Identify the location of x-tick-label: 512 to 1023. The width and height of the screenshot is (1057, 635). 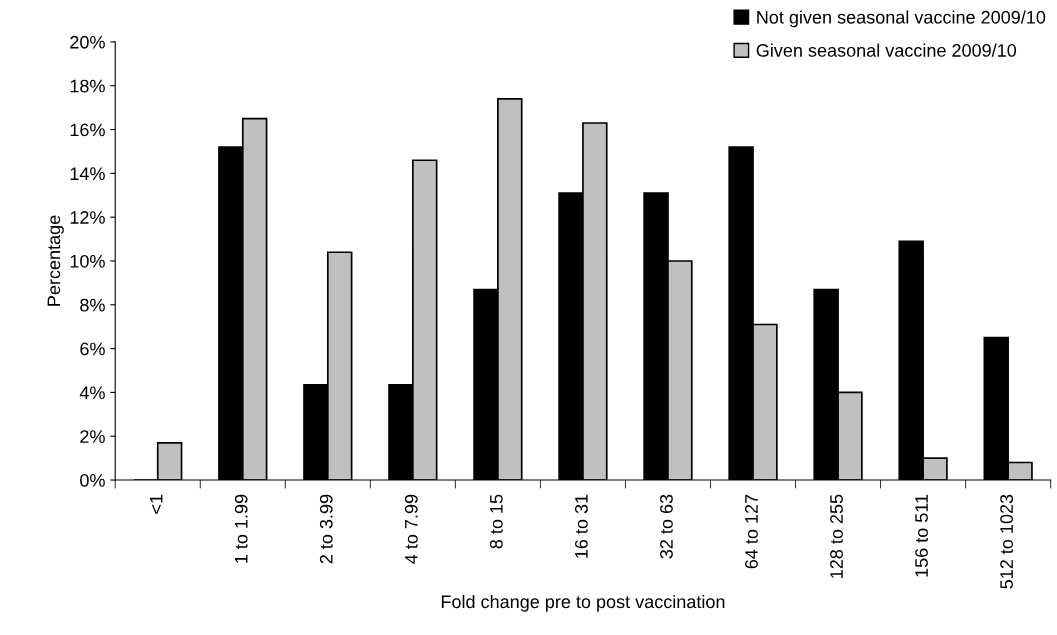
(1006, 541).